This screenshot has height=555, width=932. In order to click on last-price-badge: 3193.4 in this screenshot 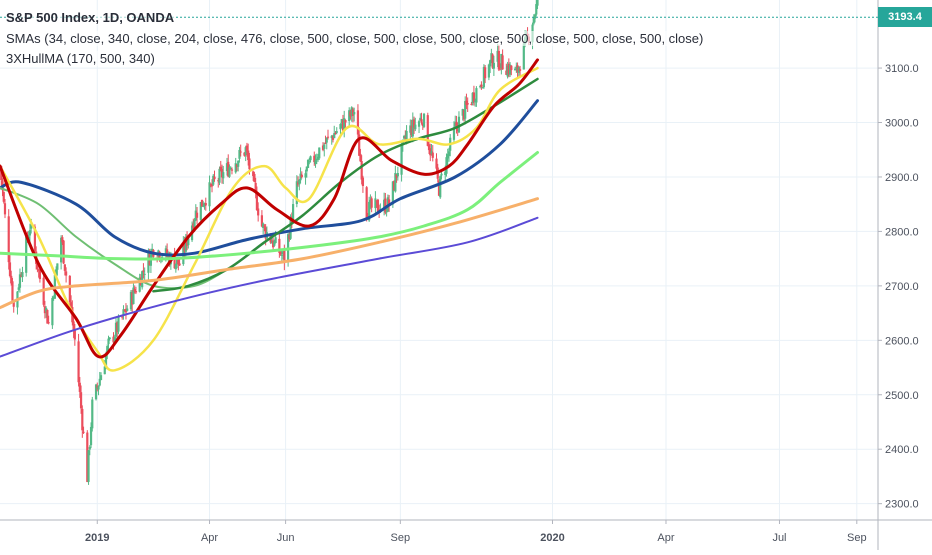, I will do `click(905, 17)`.